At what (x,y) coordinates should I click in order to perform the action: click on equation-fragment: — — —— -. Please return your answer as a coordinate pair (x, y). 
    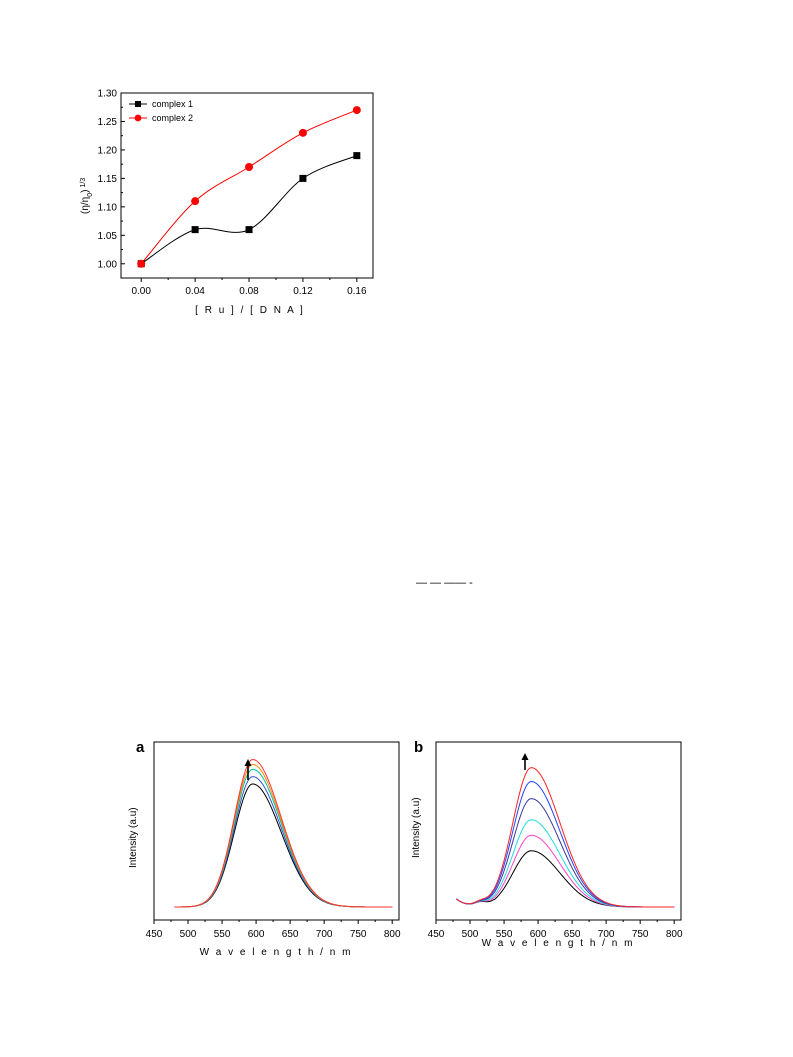
    Looking at the image, I should click on (444, 583).